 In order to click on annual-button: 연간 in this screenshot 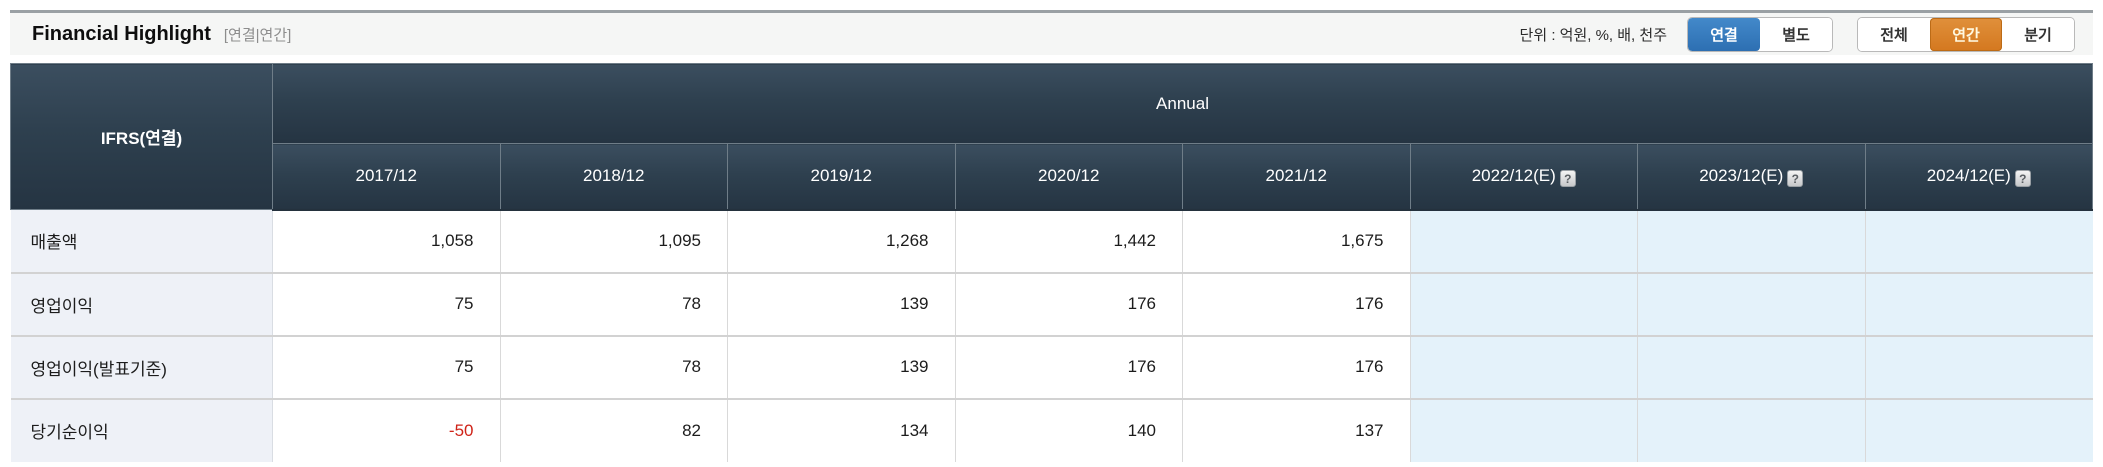, I will do `click(1966, 34)`.